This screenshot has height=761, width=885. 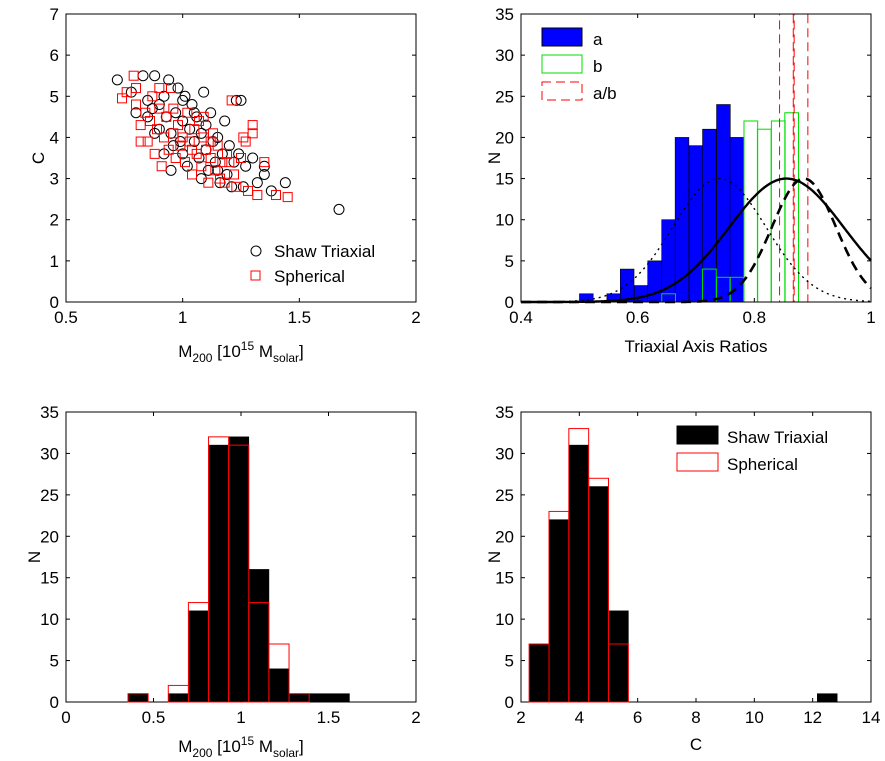 I want to click on mass-histogram-ytick-label: 0, so click(x=54, y=702).